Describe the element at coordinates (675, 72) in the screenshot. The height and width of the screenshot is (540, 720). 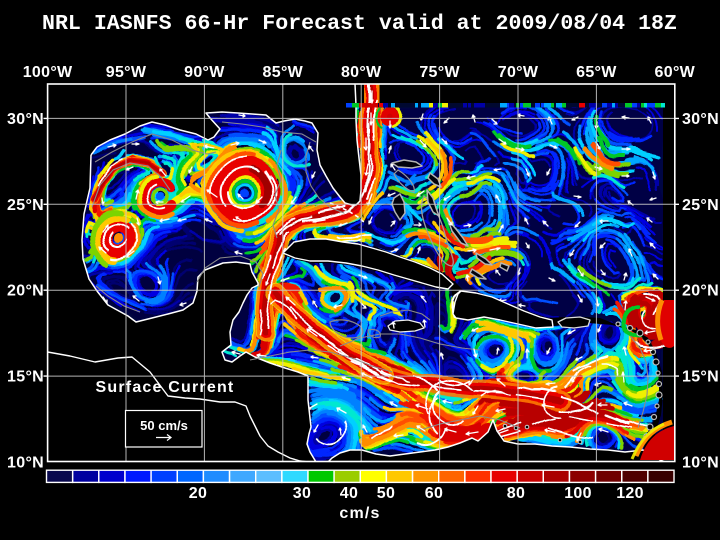
I see `svg-text: 60°W` at that location.